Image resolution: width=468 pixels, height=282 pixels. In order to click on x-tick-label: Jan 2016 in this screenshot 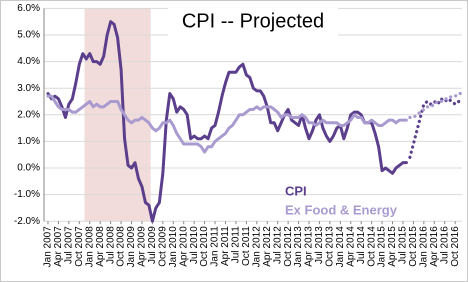, I will do `click(423, 247)`.